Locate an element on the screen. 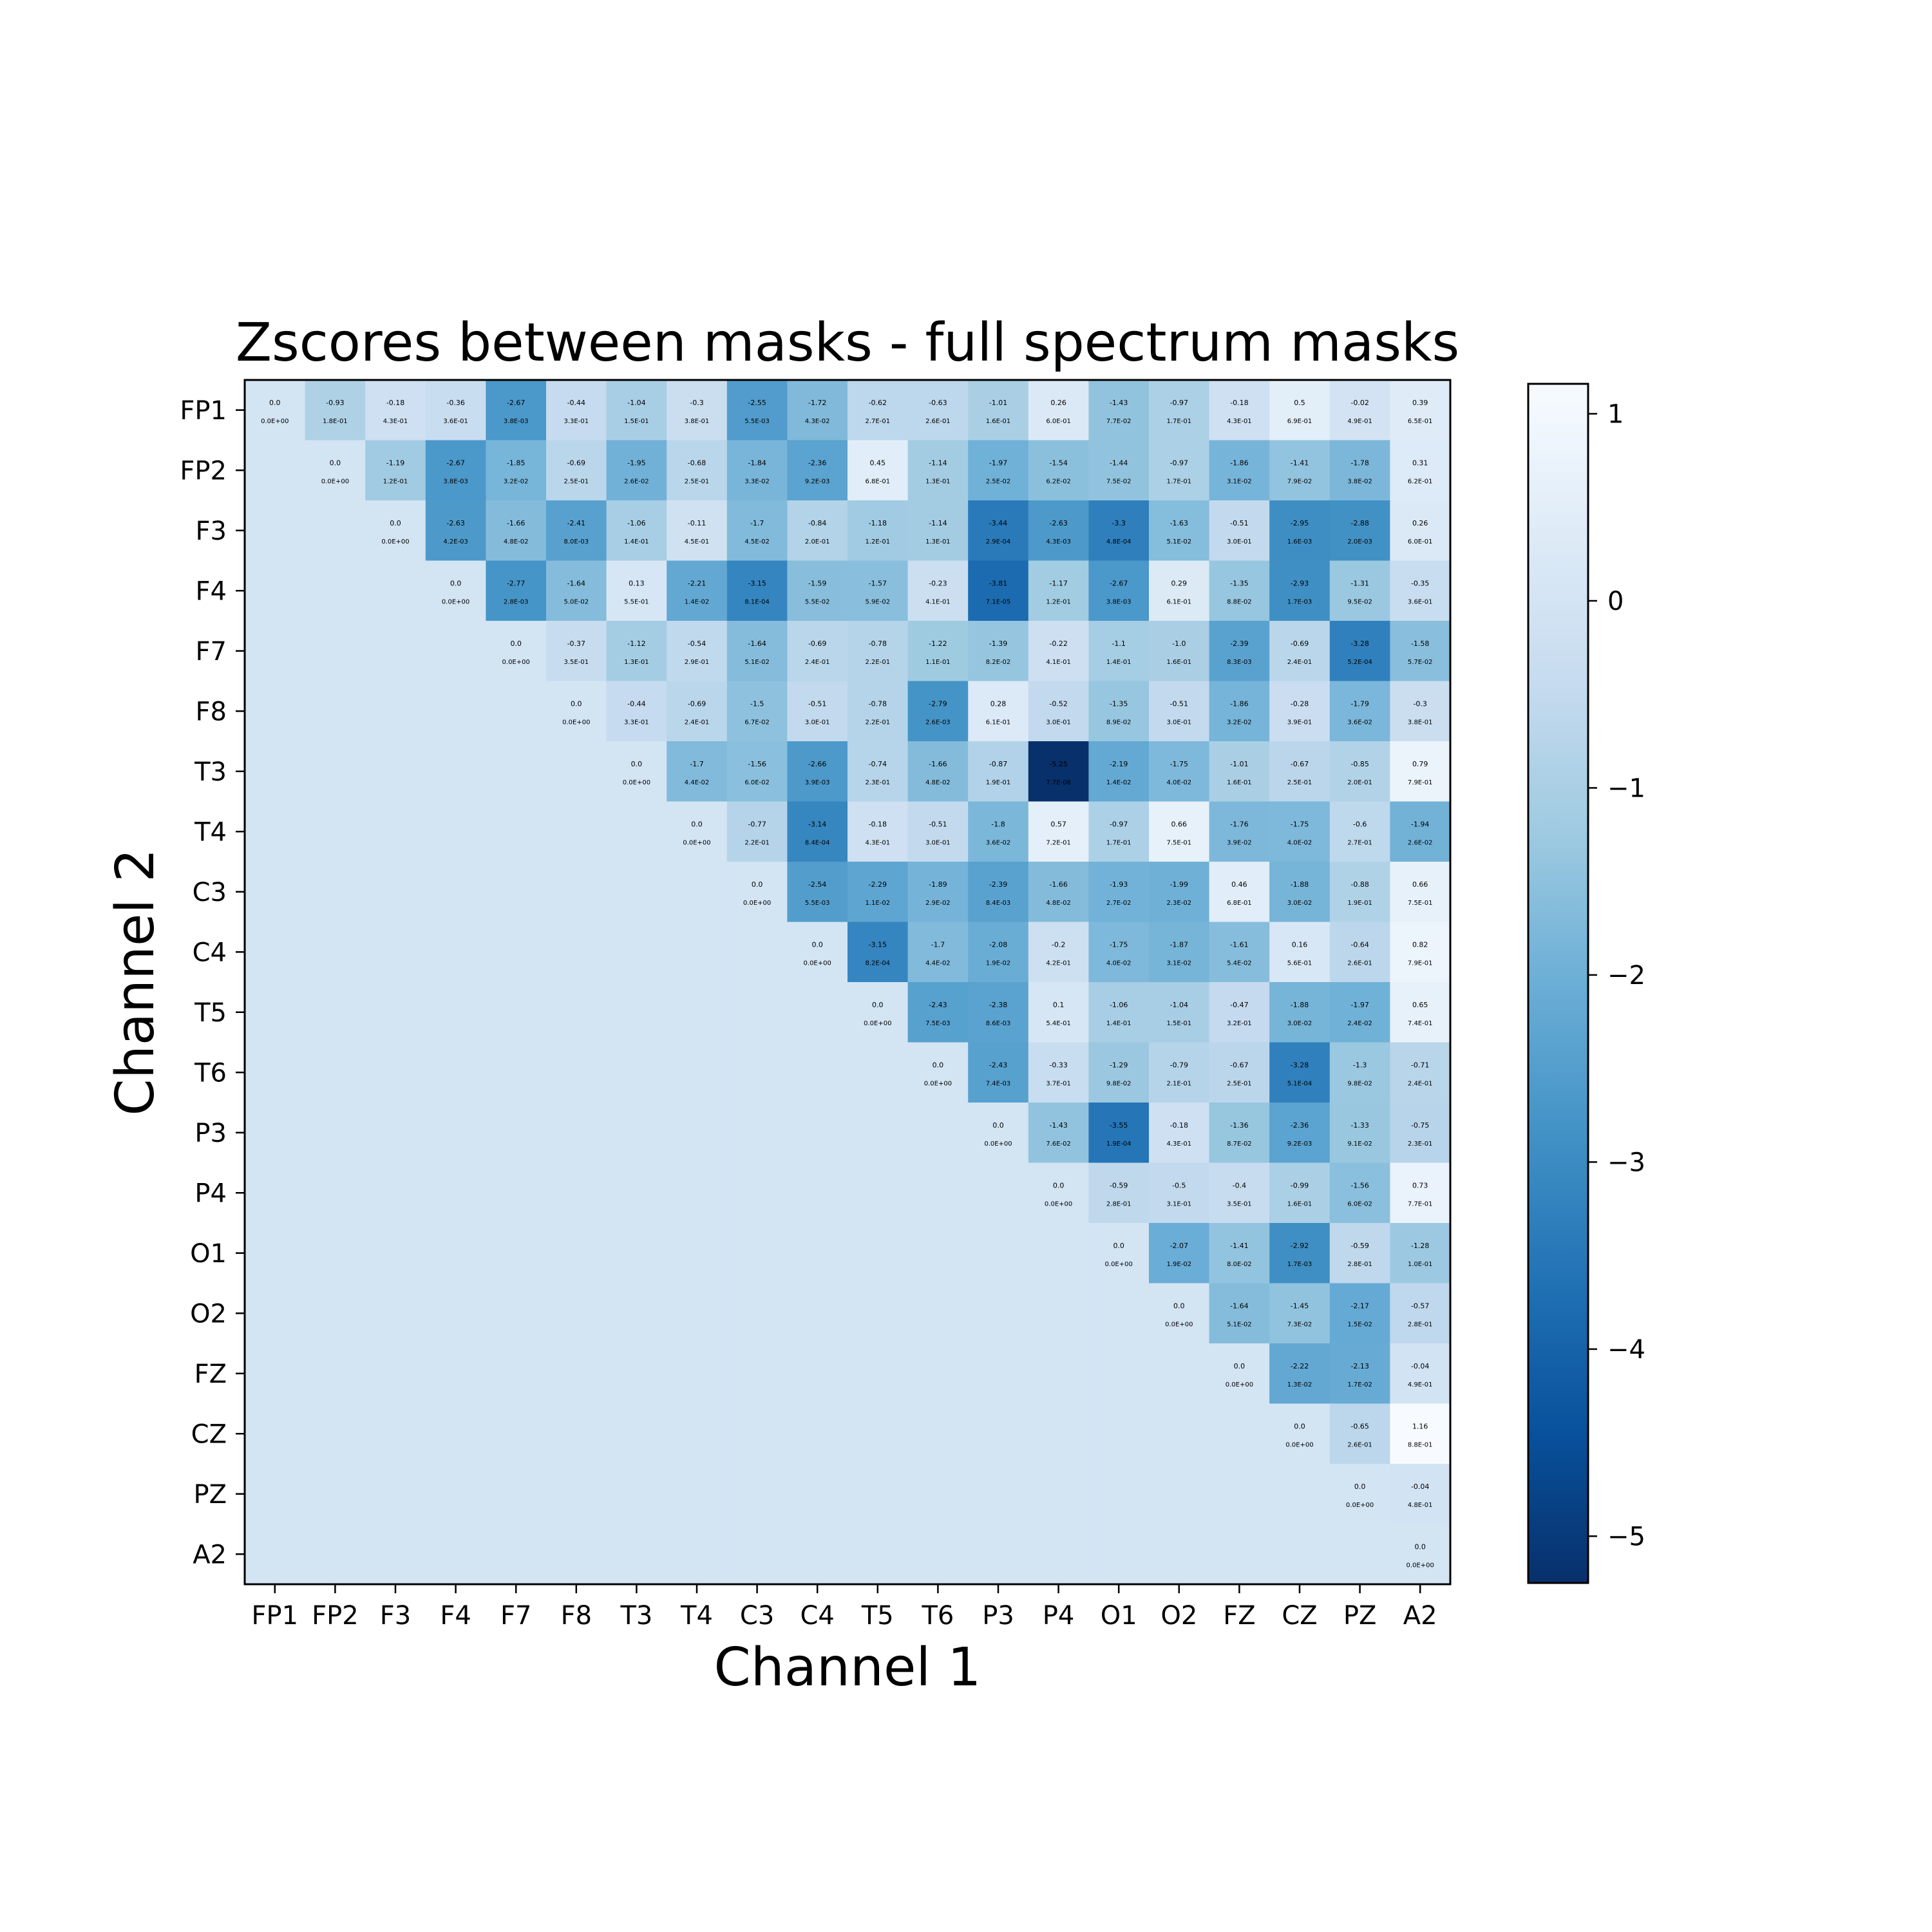  cell-zscore-label: -0.37 is located at coordinates (576, 643).